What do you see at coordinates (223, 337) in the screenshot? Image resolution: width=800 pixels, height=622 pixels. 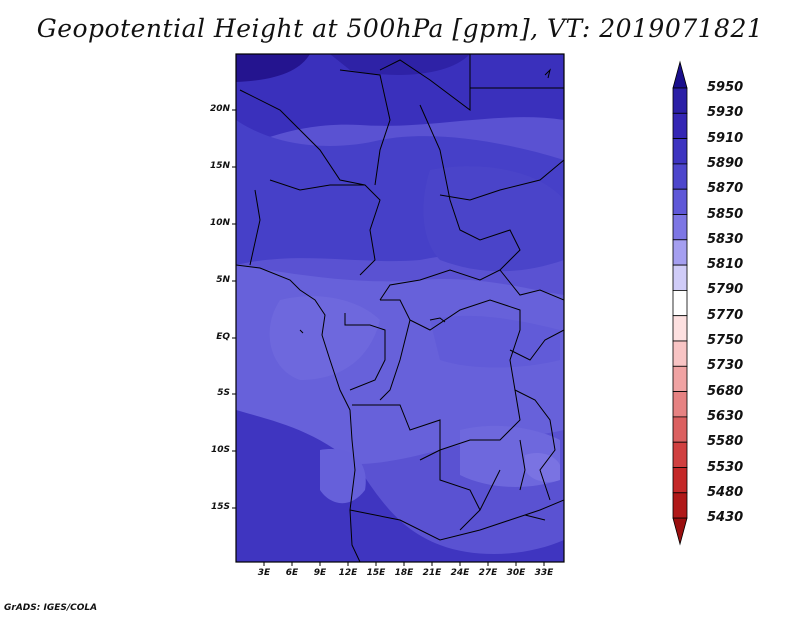 I see `y-tick-label: EQ` at bounding box center [223, 337].